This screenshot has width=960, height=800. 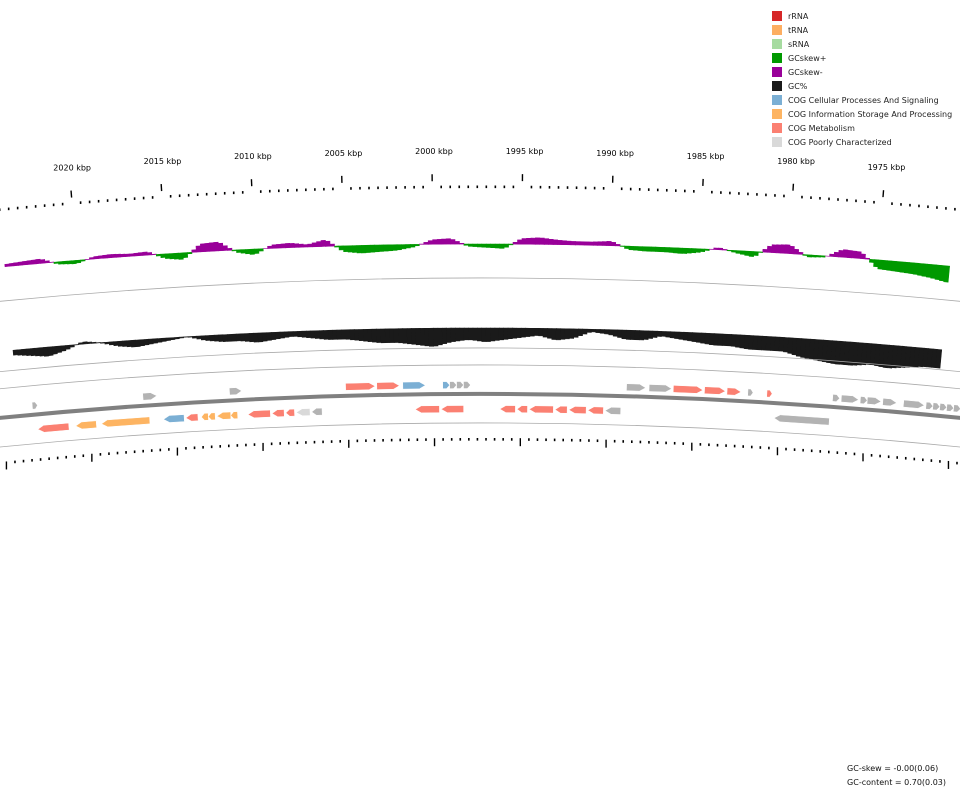 What do you see at coordinates (863, 100) in the screenshot?
I see `legend-label: COG Cellular Processes And Signaling` at bounding box center [863, 100].